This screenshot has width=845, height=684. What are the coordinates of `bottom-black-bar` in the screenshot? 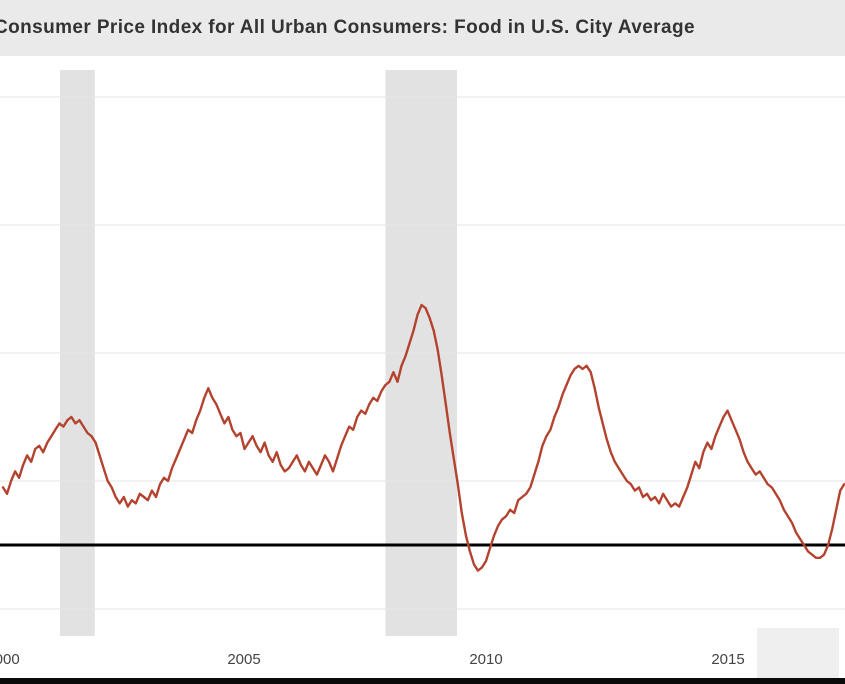 It's located at (422, 681).